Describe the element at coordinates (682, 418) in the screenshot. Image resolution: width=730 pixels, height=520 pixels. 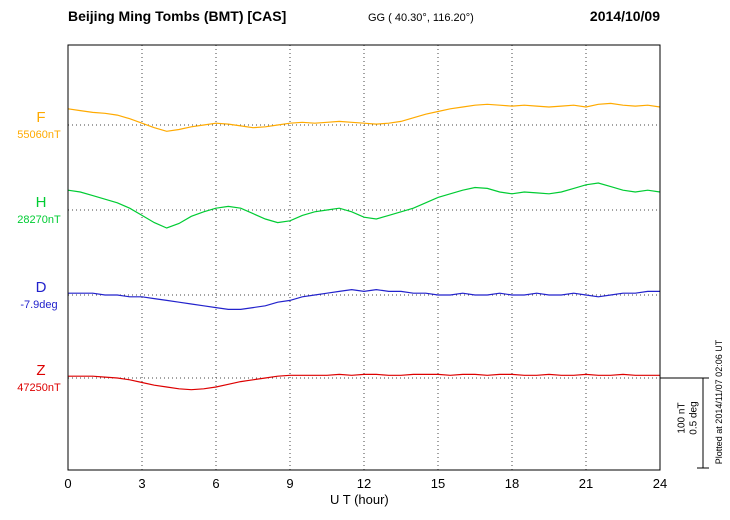
I see `scale-nt-label: 100 nT` at that location.